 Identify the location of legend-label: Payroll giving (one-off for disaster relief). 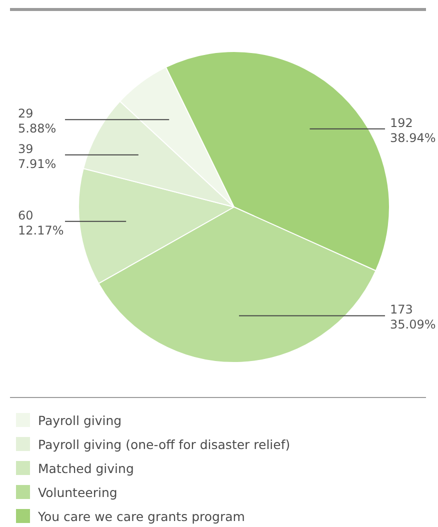
(164, 444).